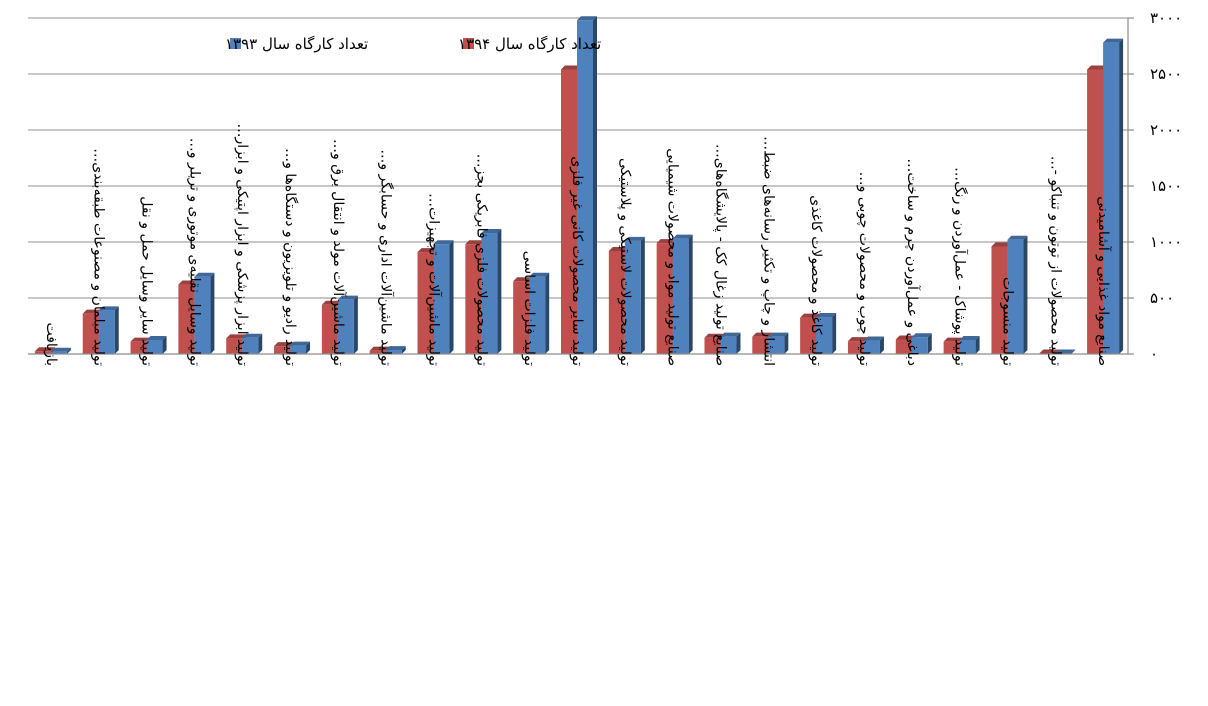 This screenshot has height=706, width=1208. What do you see at coordinates (816, 280) in the screenshot?
I see `x-category-label-16: تولید کاغذ و محصولات کاغذی` at bounding box center [816, 280].